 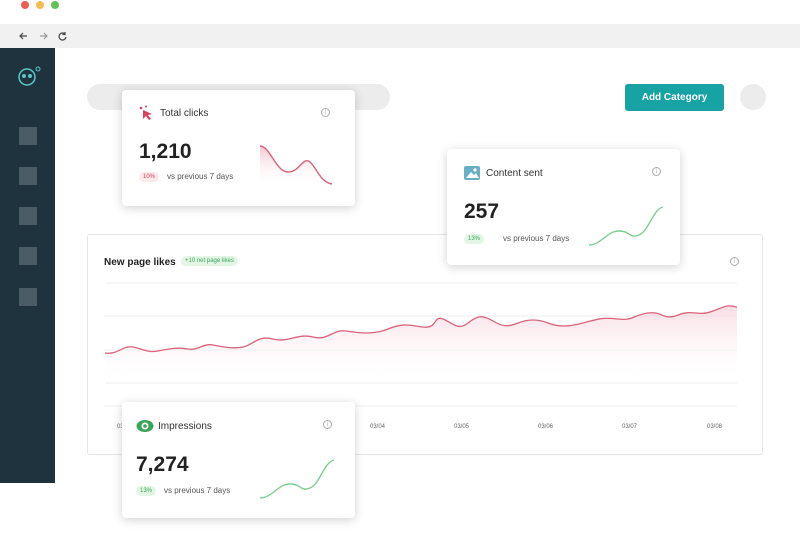 I want to click on impressions-icon, so click(x=145, y=426).